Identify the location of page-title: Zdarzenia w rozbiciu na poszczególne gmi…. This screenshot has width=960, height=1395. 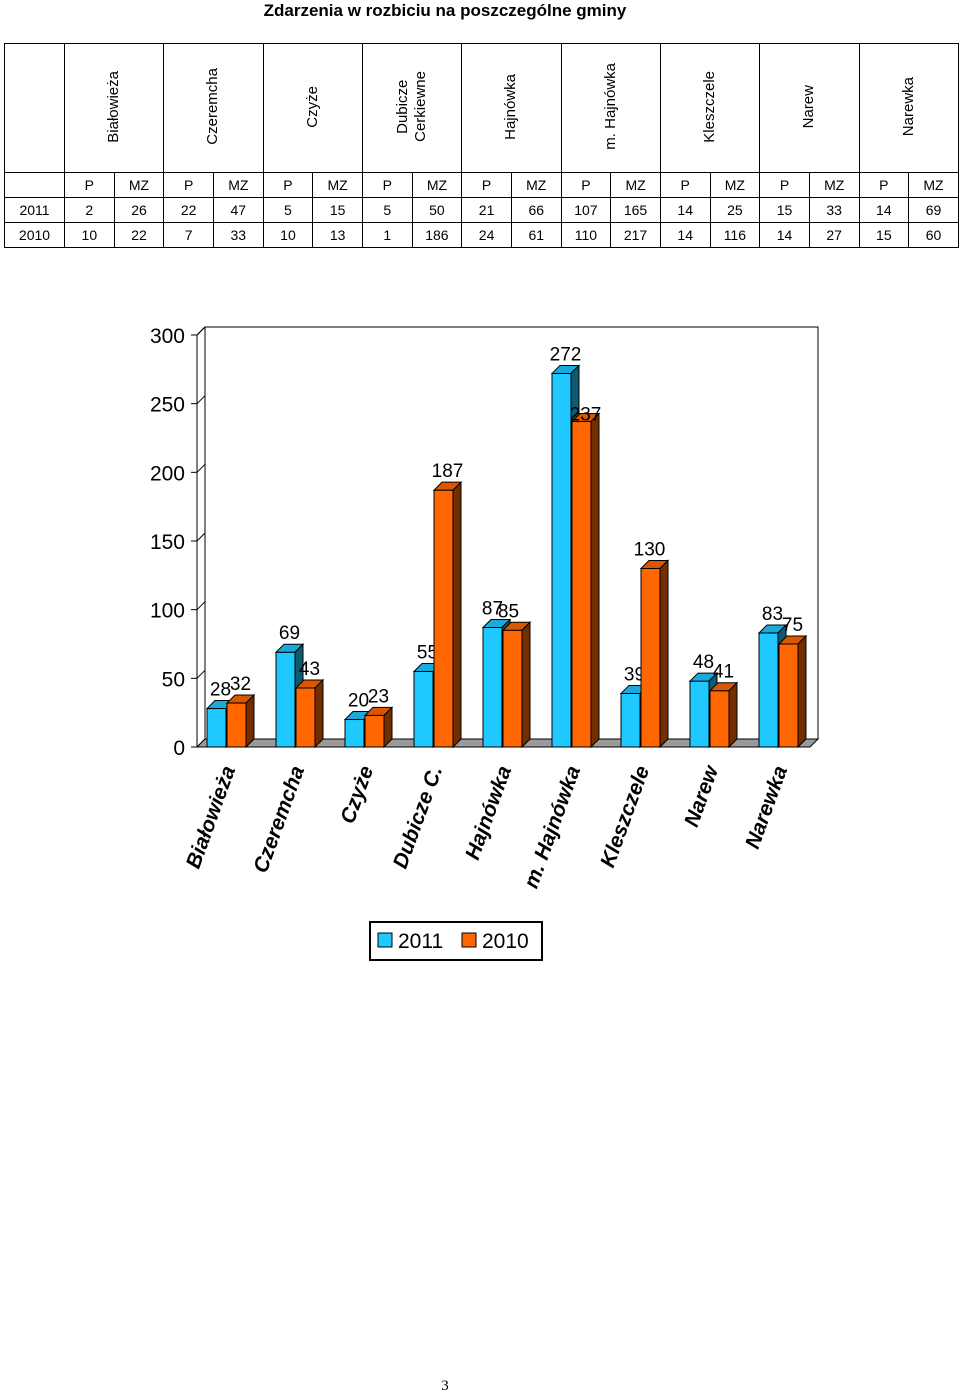
(445, 10).